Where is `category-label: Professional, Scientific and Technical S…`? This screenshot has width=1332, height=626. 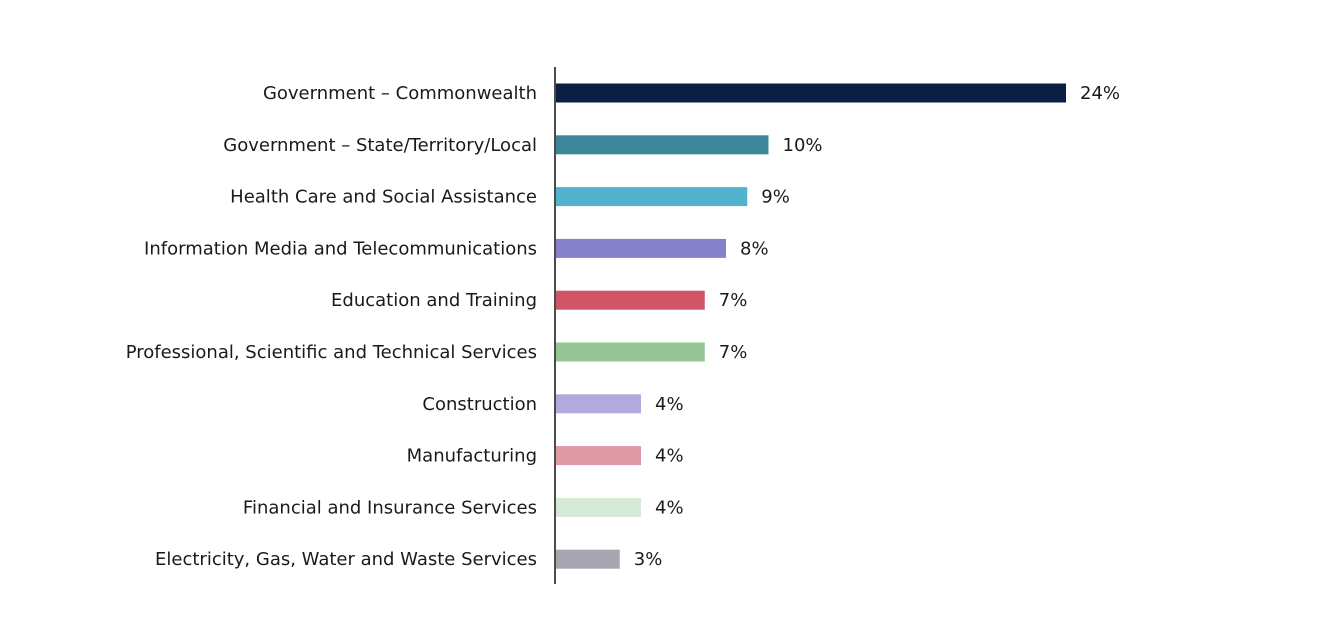 category-label: Professional, Scientific and Technical S… is located at coordinates (331, 352).